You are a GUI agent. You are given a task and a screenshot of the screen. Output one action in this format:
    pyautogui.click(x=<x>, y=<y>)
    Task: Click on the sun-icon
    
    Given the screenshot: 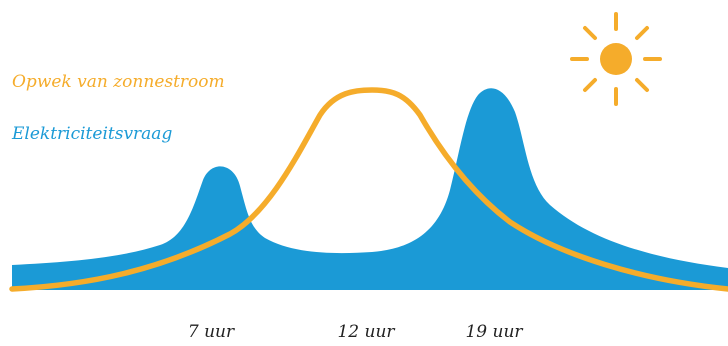 What is the action you would take?
    pyautogui.click(x=616, y=59)
    